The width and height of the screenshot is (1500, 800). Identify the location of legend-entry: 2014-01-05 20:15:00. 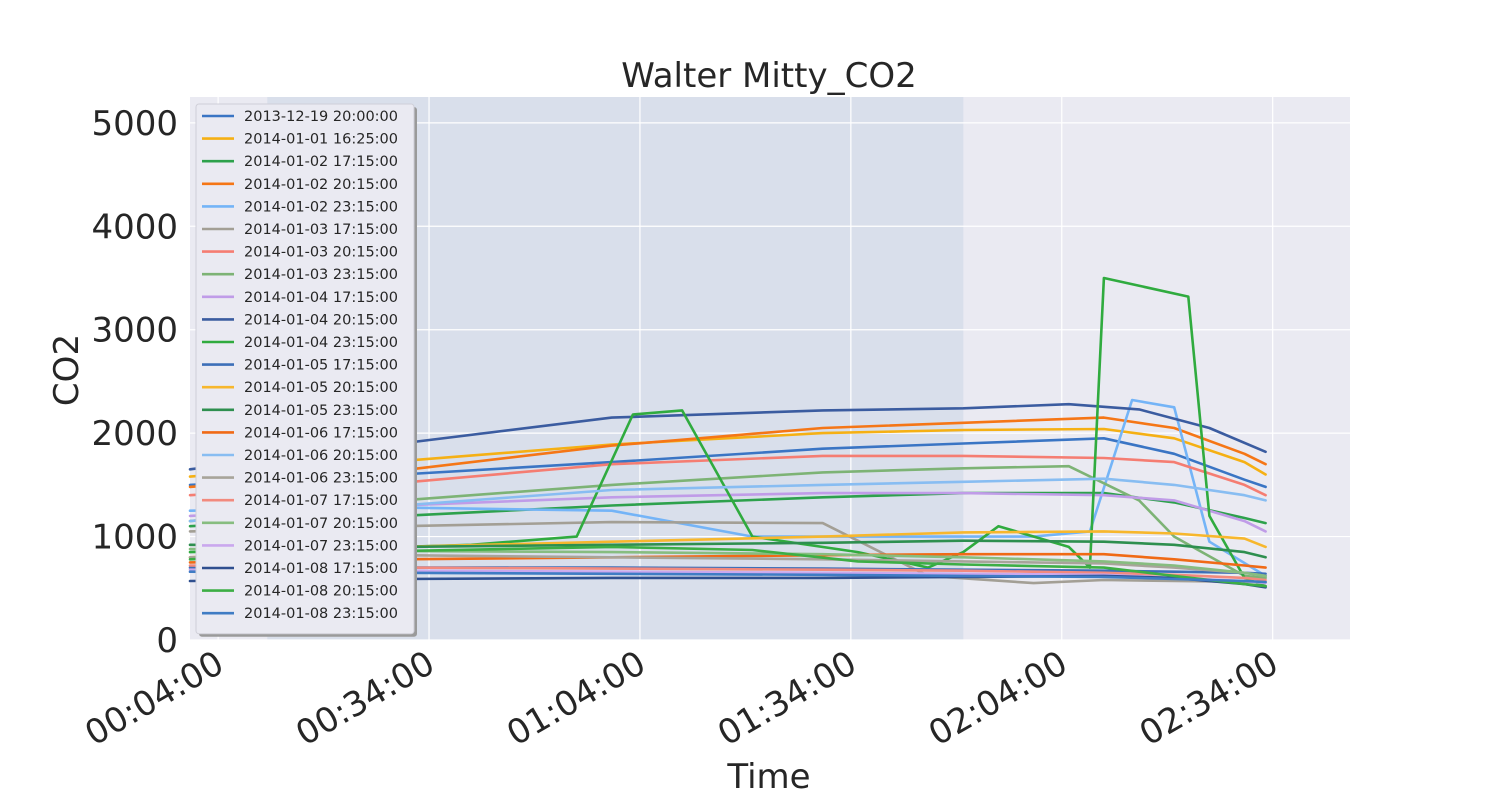
(321, 388).